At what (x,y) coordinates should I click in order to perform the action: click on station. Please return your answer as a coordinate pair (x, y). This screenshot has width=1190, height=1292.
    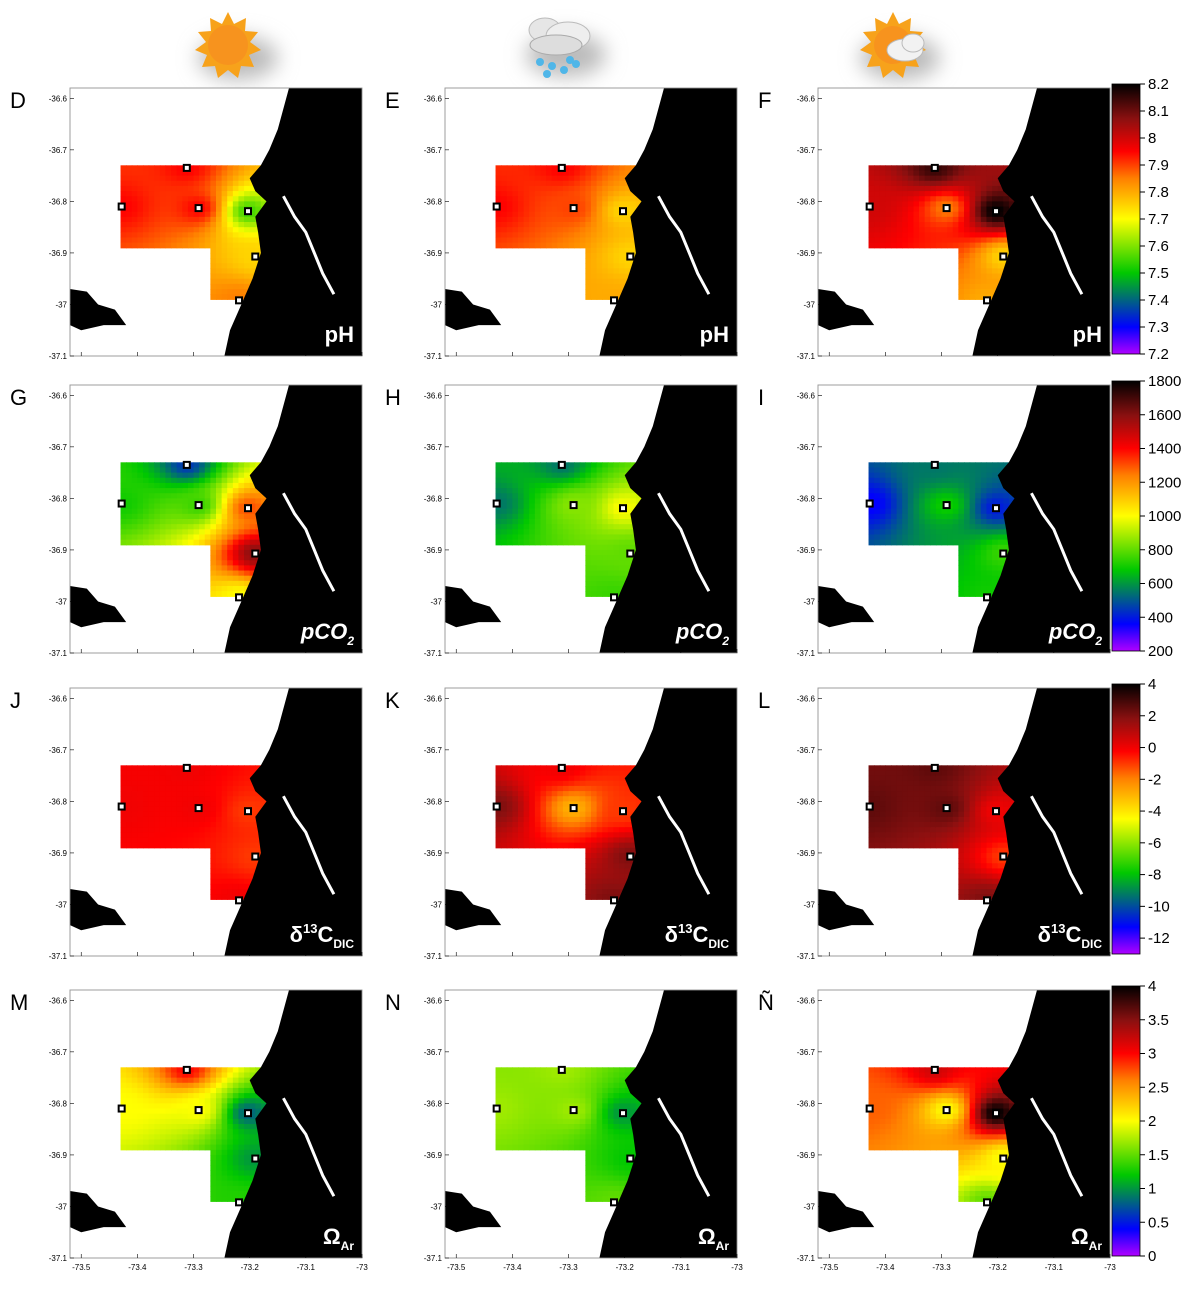
    Looking at the image, I should click on (199, 505).